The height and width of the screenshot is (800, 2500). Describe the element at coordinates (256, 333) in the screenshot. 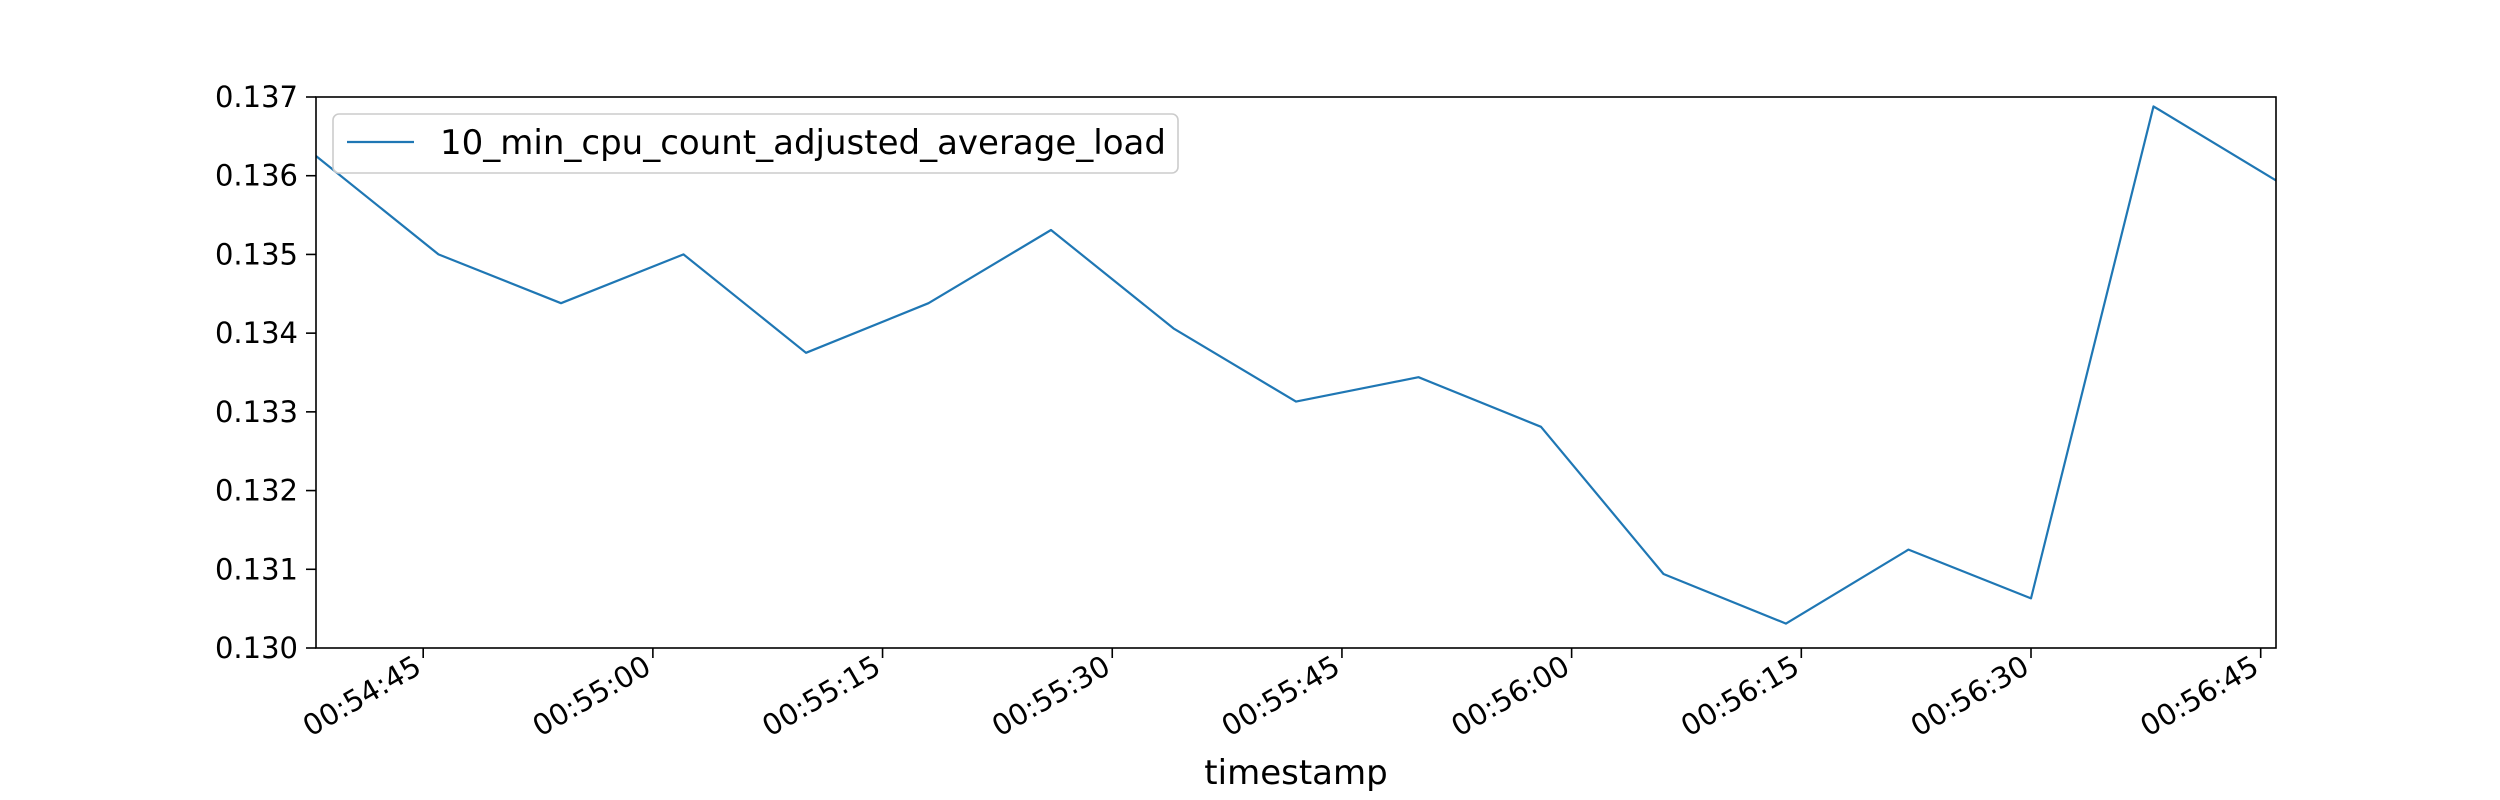

I see `y-tick-label: 0.134` at that location.